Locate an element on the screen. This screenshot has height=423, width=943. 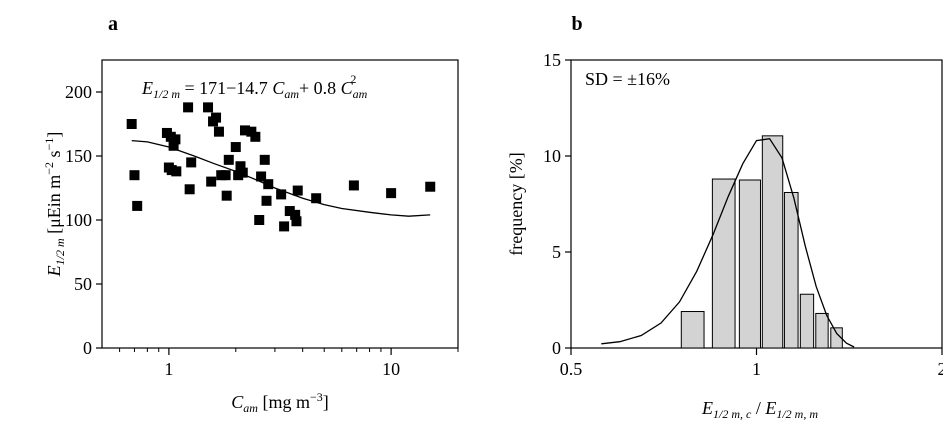
panel-a-fit-curve is located at coordinates (281, 178).